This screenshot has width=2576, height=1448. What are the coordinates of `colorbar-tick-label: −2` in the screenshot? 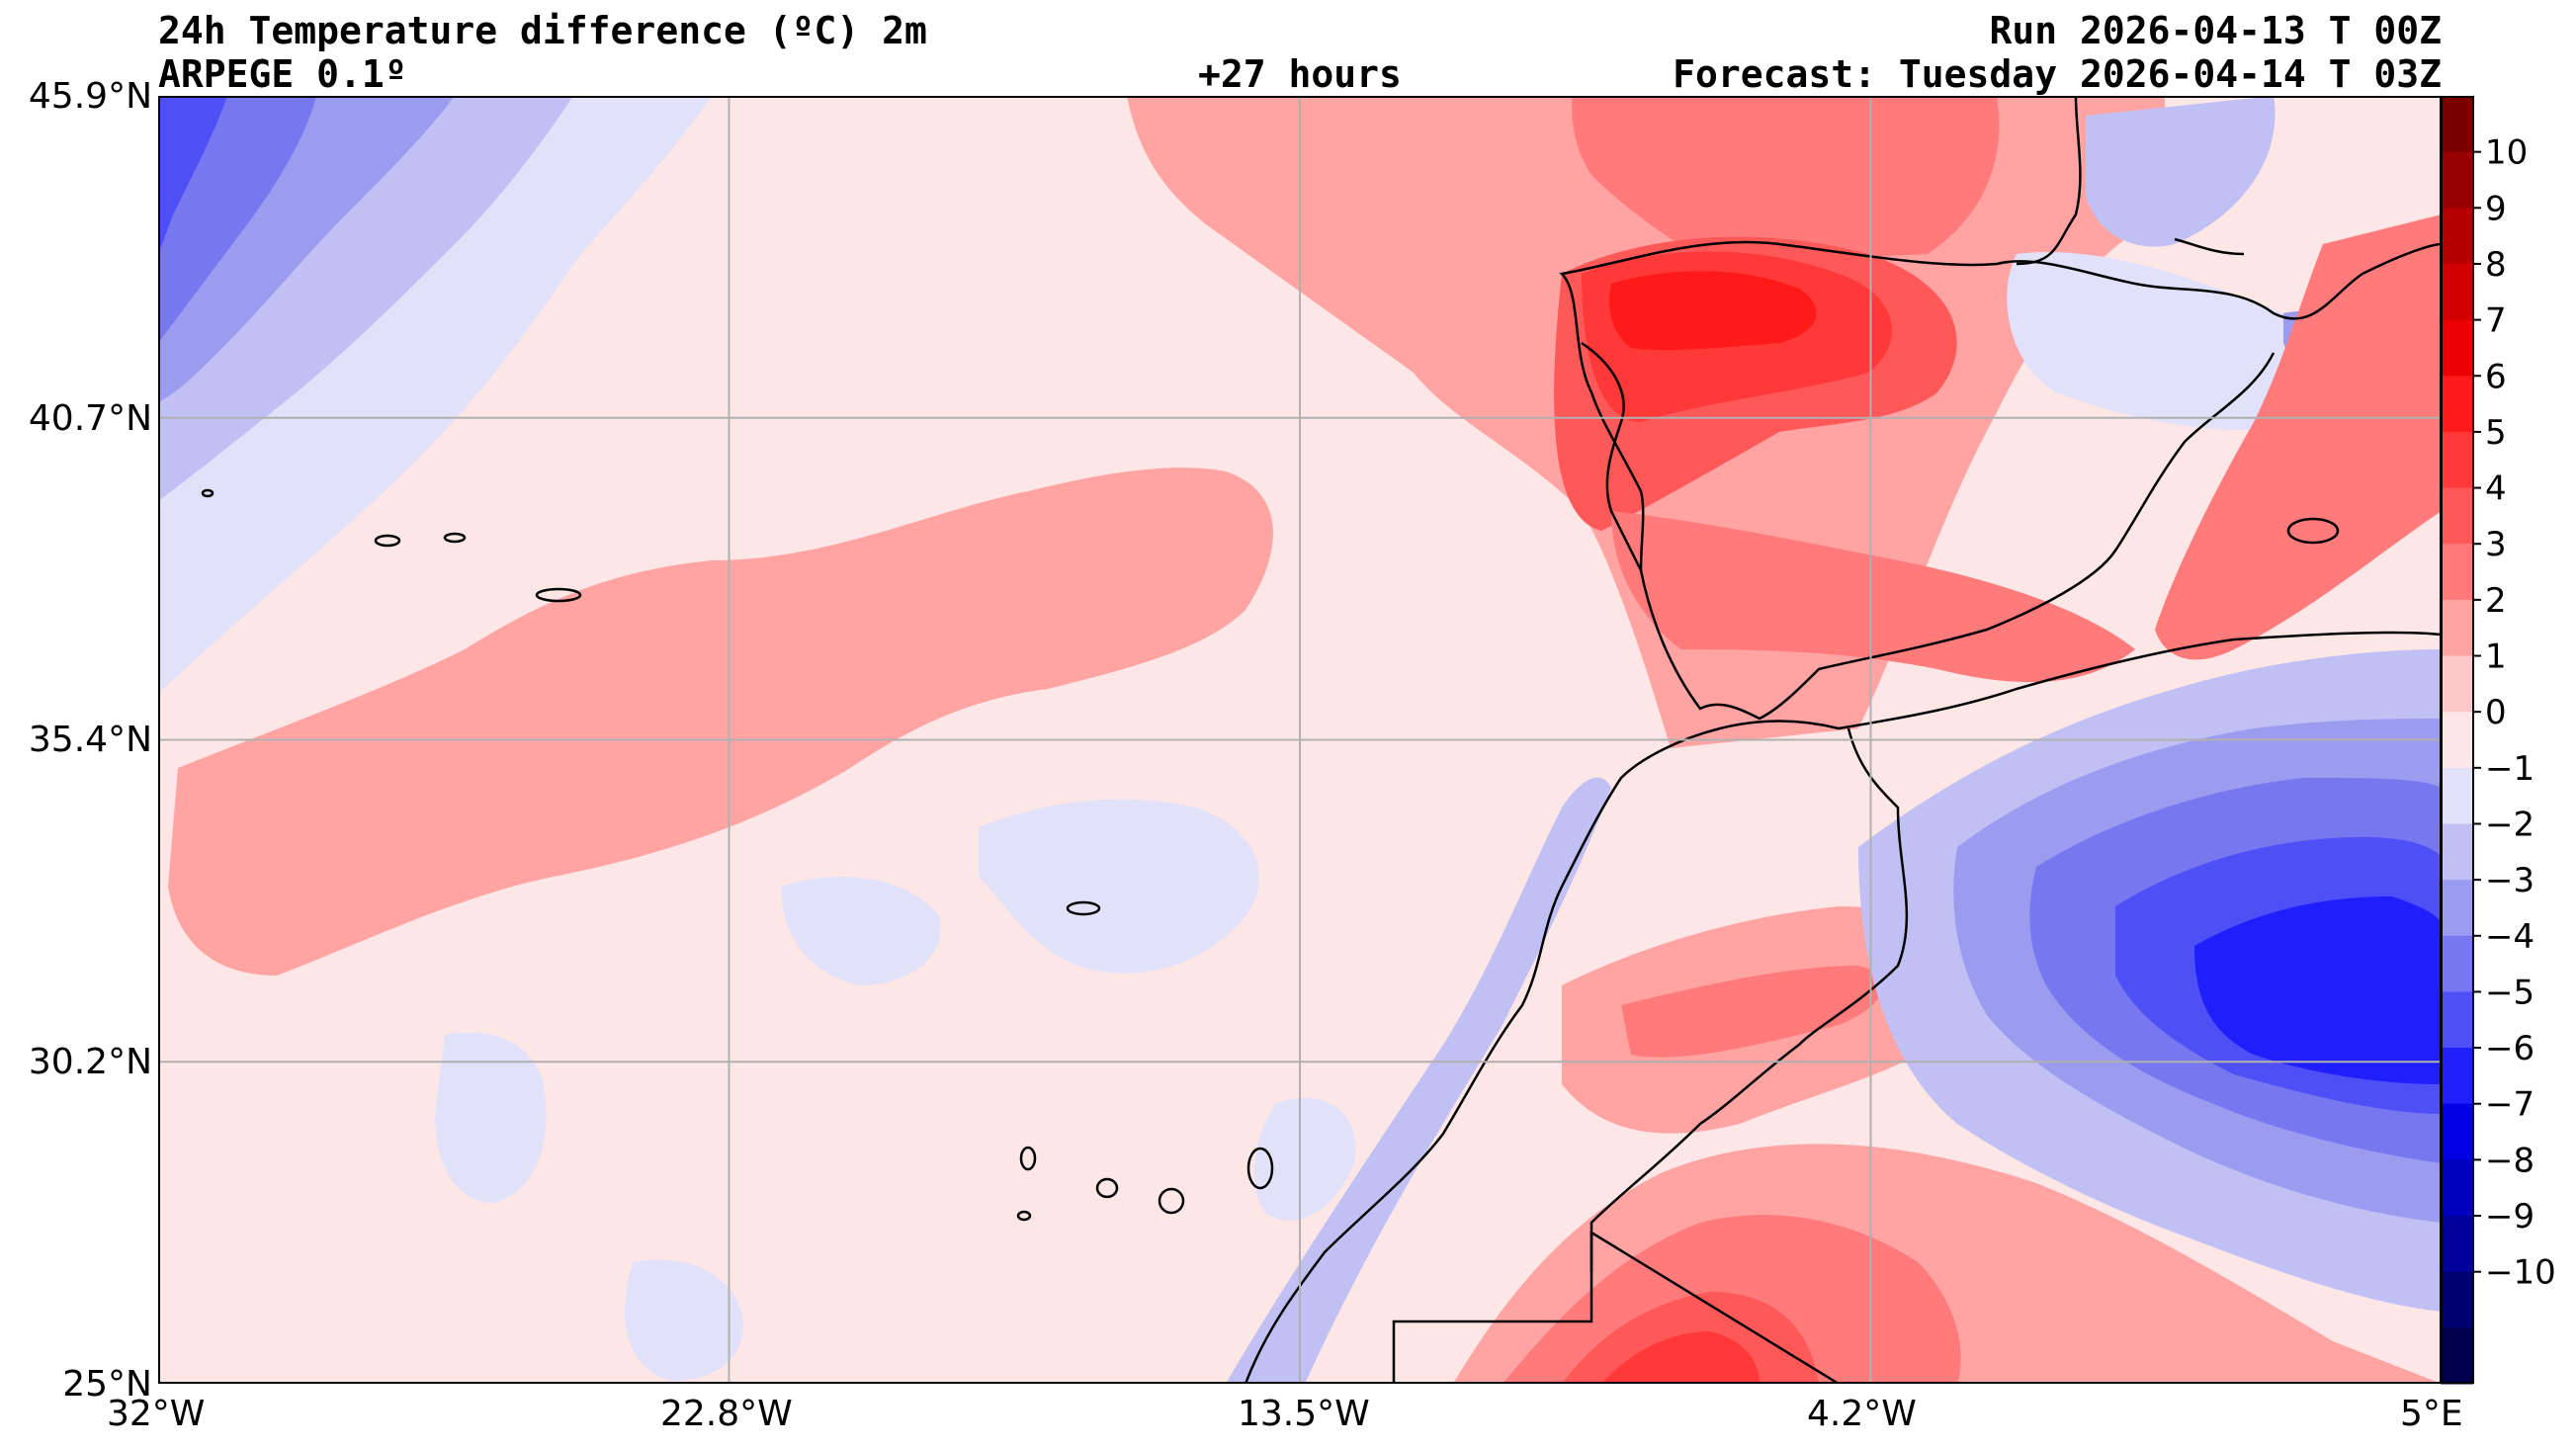 It's located at (2509, 824).